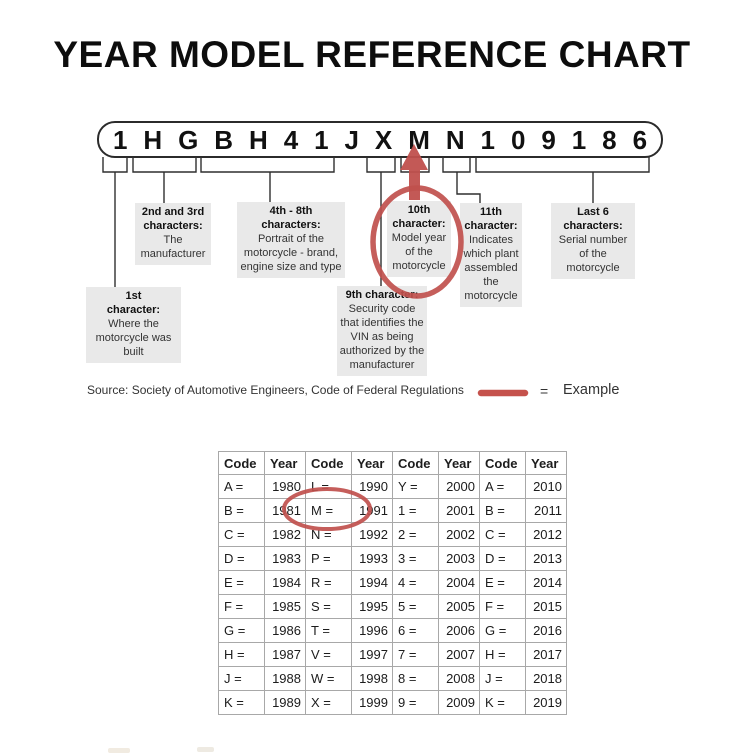 The width and height of the screenshot is (744, 755). I want to click on year-cell: 2014, so click(546, 582).